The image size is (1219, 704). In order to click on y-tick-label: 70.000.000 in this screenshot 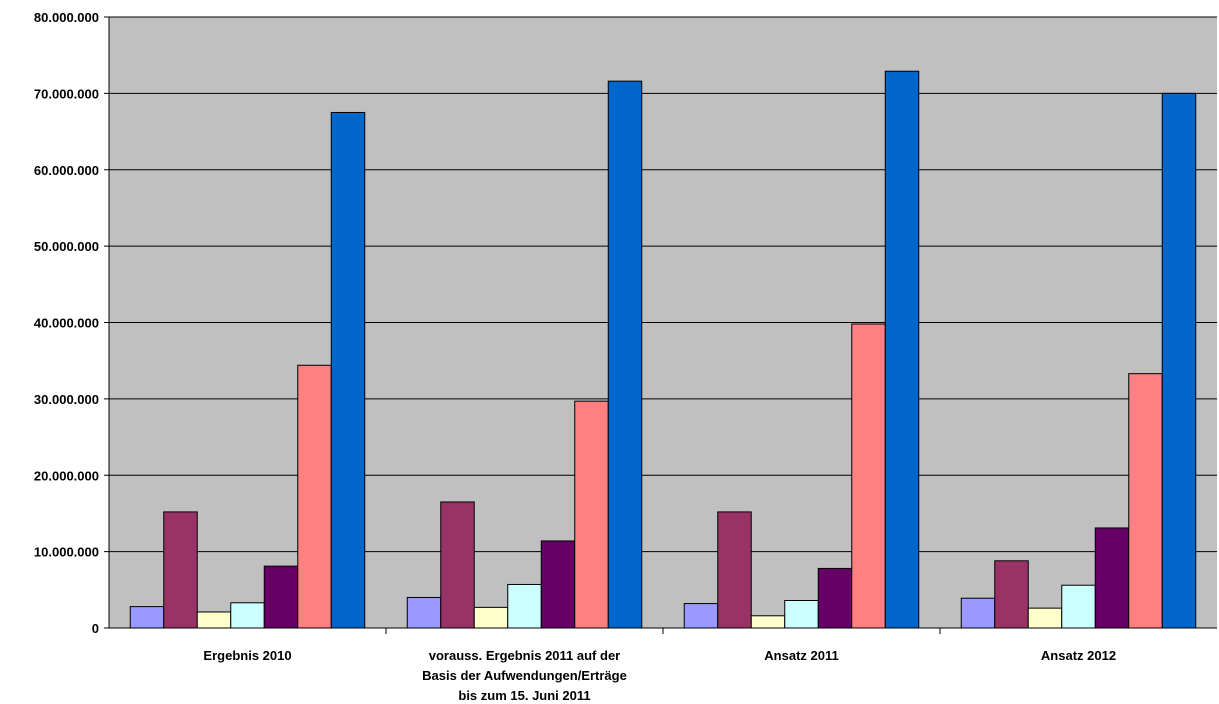, I will do `click(66, 93)`.